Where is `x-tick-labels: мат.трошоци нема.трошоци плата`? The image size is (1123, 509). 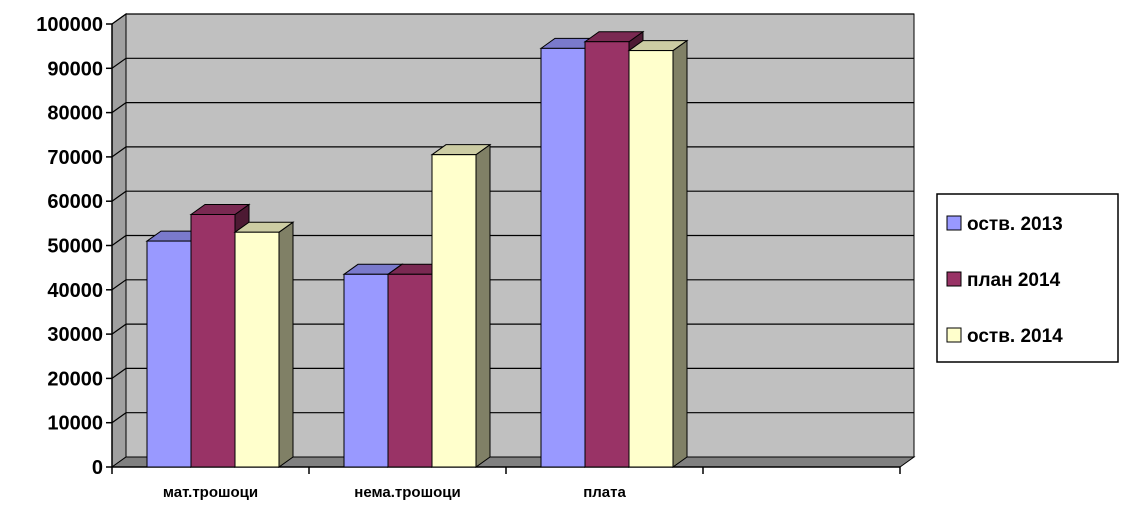 x-tick-labels: мат.трошоци нема.трошоци плата is located at coordinates (395, 492).